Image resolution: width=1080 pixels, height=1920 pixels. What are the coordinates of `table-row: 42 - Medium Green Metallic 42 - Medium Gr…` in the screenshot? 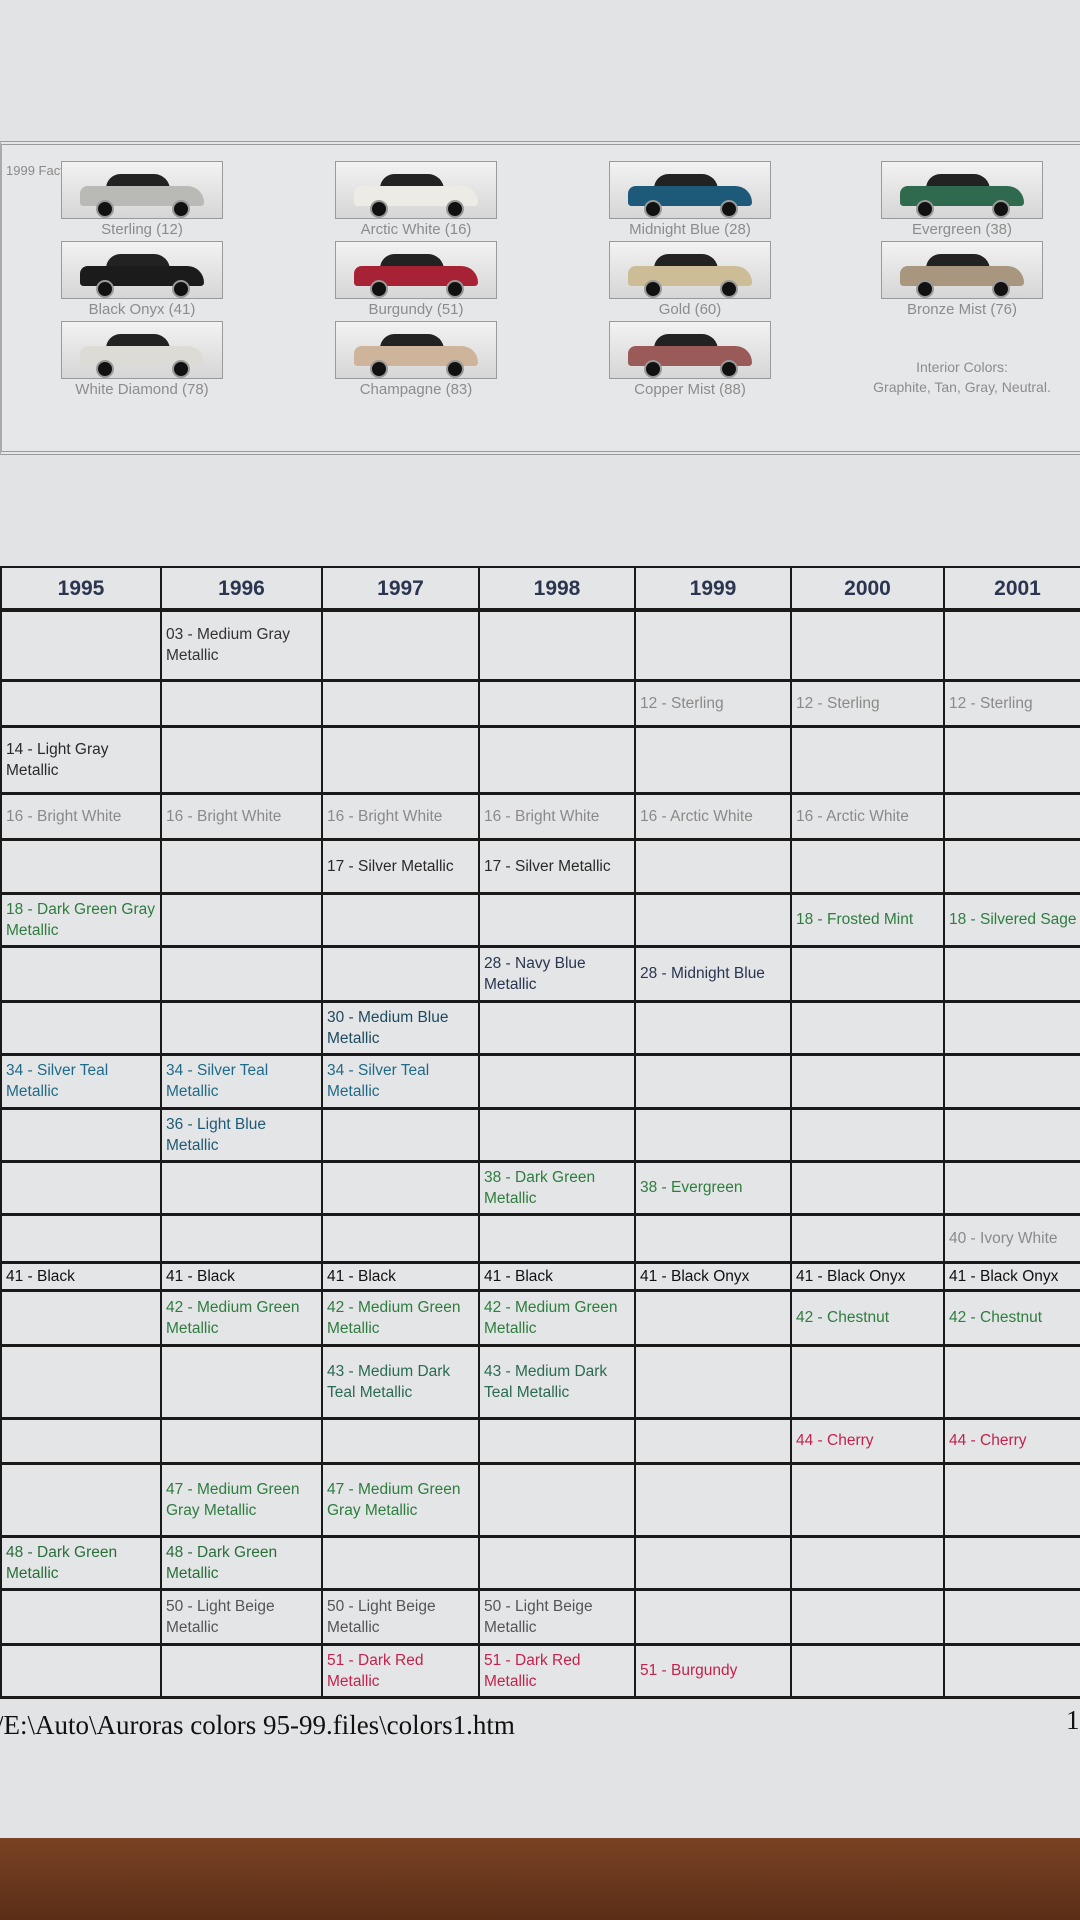 It's located at (540, 1318).